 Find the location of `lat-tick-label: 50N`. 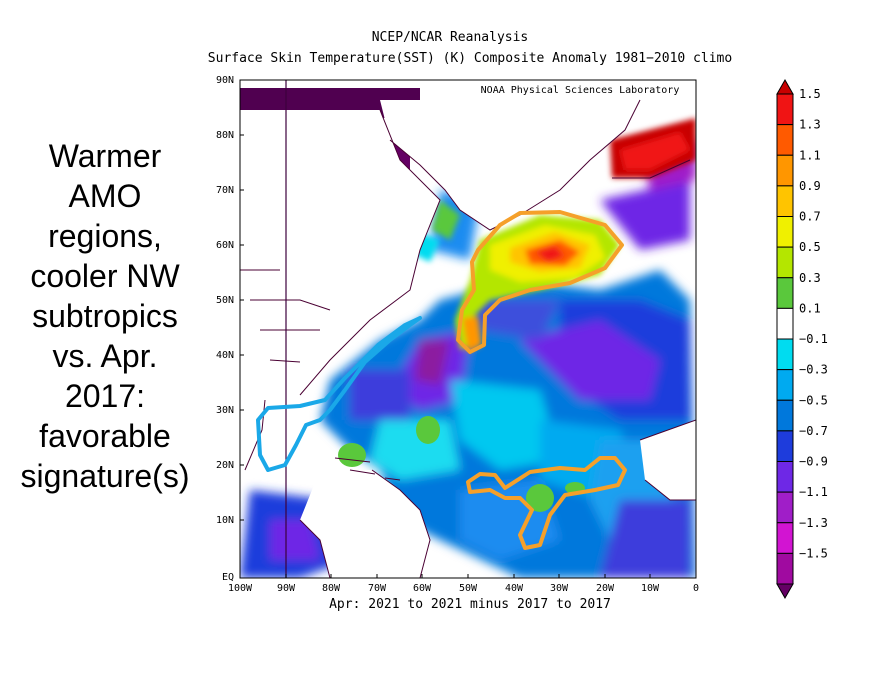

lat-tick-label: 50N is located at coordinates (225, 300).